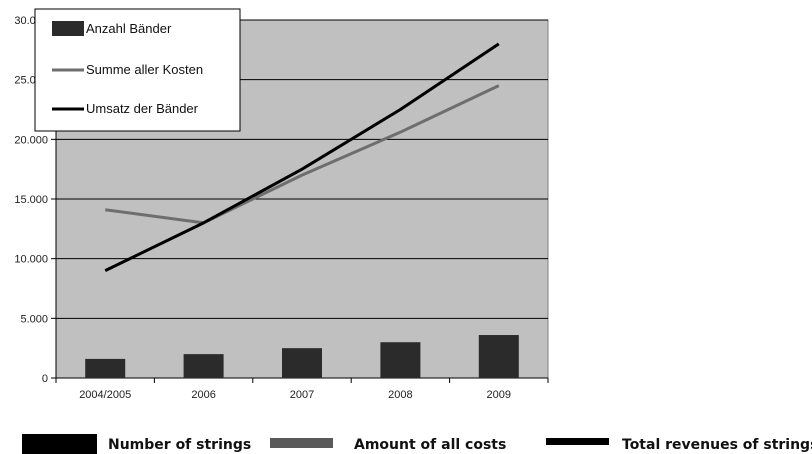 The width and height of the screenshot is (812, 454). I want to click on x-tick-label: 2006, so click(203, 395).